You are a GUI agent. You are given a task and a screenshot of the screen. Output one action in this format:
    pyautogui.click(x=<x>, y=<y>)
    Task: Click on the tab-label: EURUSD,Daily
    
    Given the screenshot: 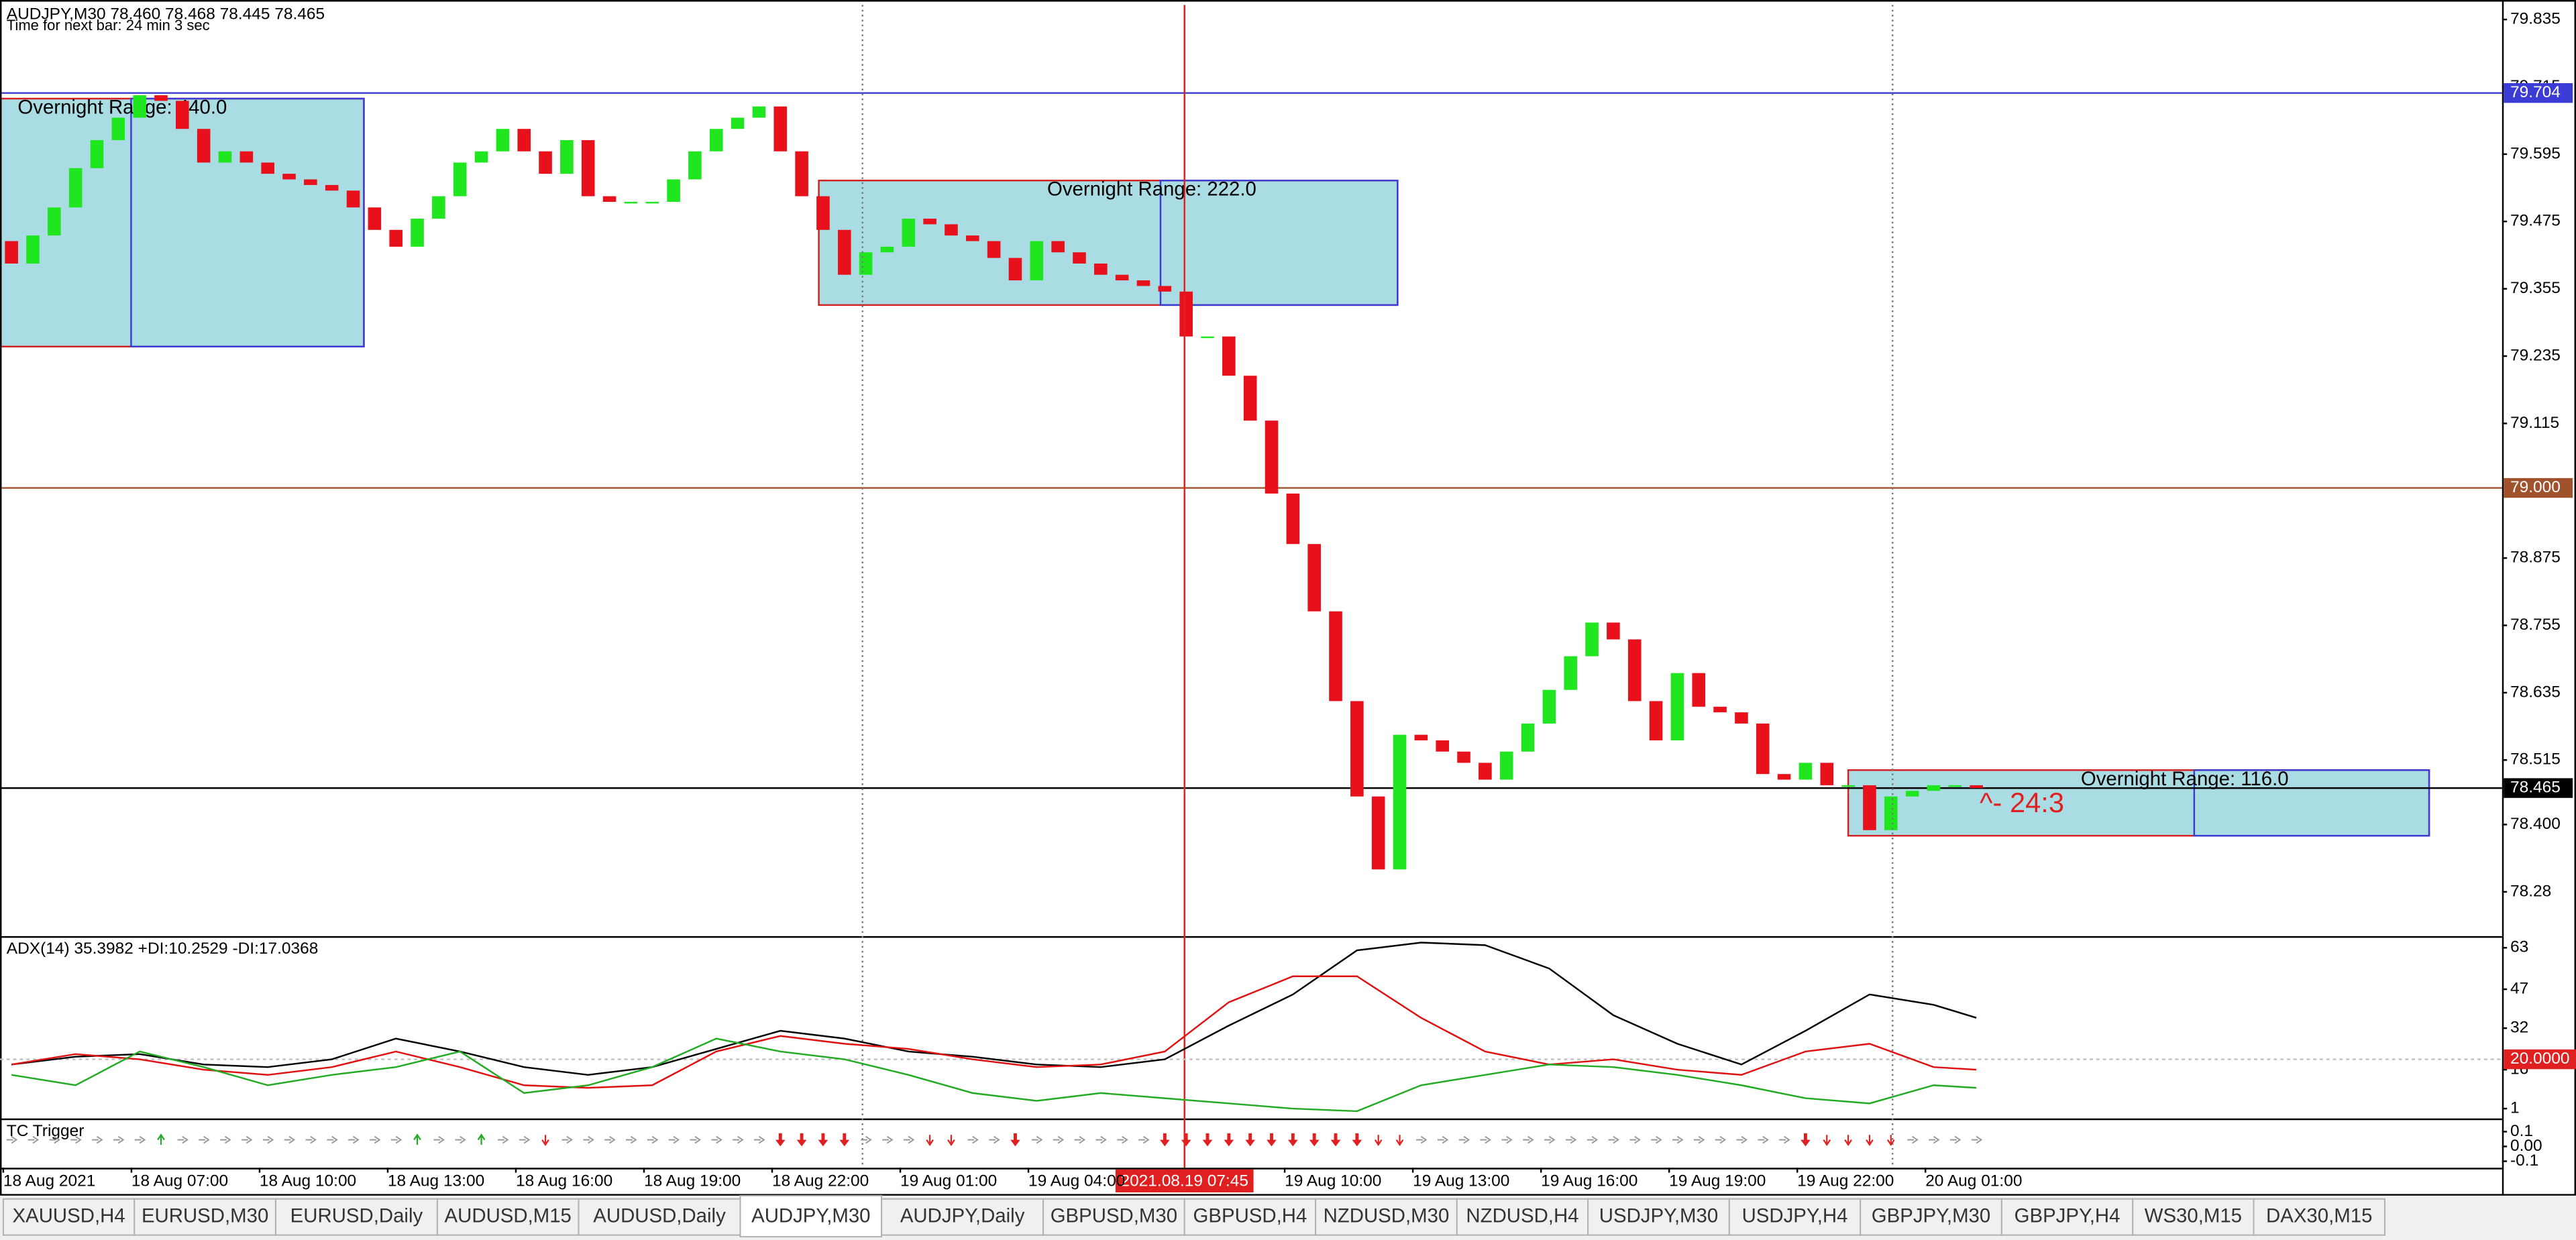 What is the action you would take?
    pyautogui.click(x=356, y=1216)
    